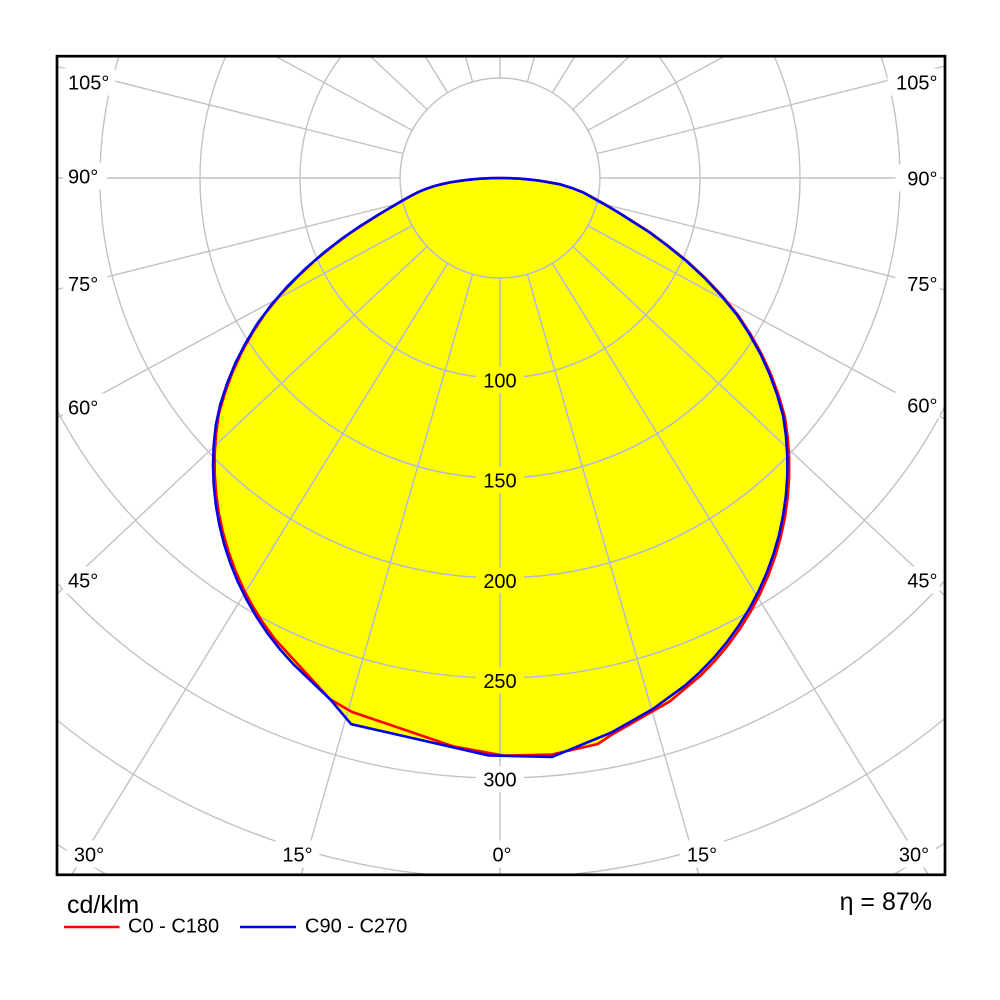 The image size is (1000, 1000). I want to click on svg-text: 250, so click(499, 682).